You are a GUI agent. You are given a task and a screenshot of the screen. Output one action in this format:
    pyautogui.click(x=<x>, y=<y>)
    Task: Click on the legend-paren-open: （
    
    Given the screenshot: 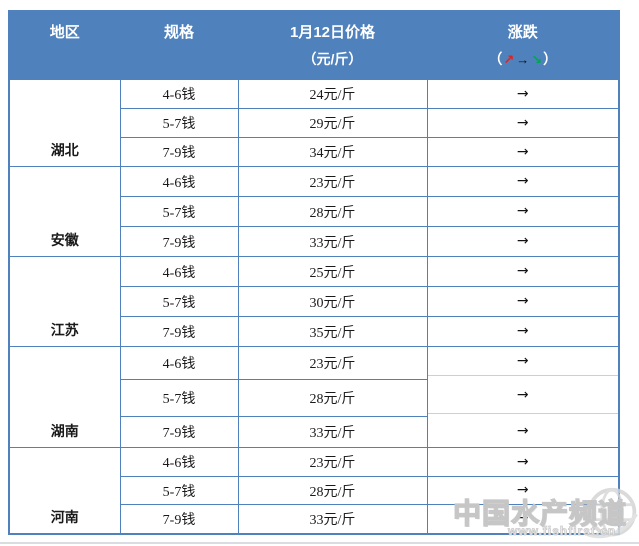 What is the action you would take?
    pyautogui.click(x=495, y=59)
    